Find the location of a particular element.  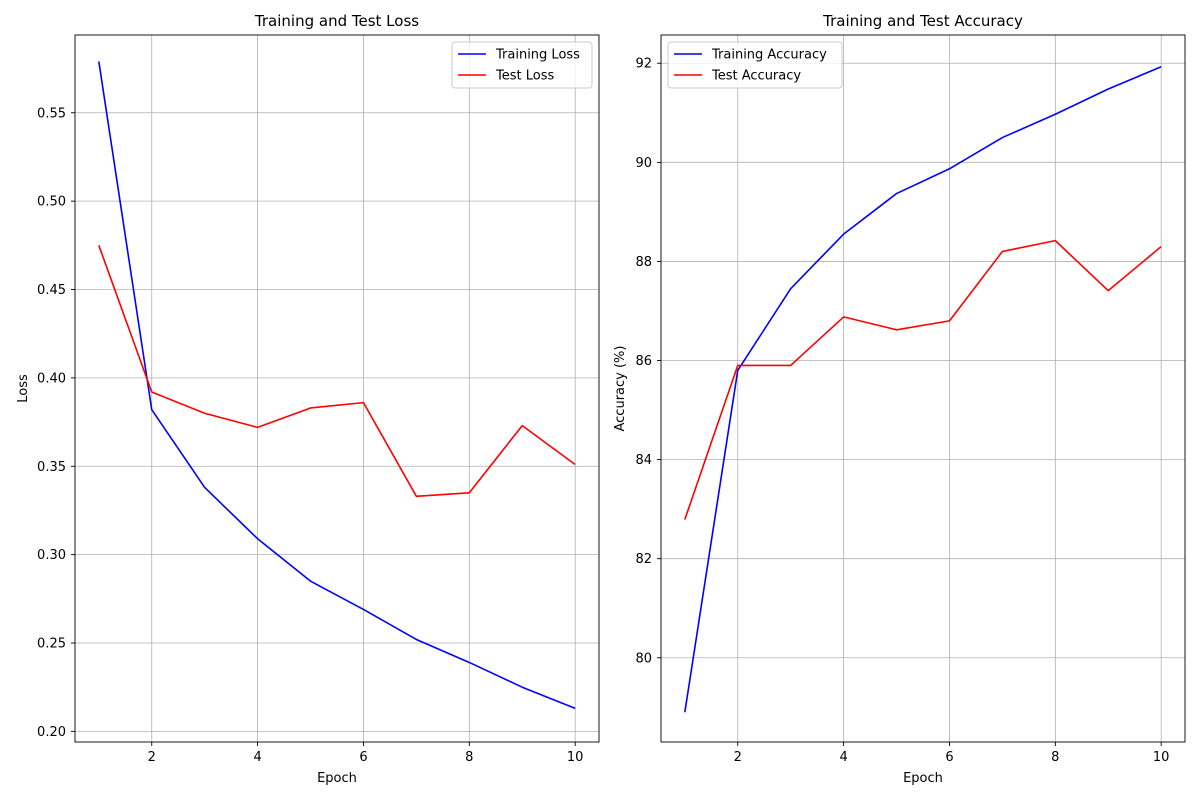

y-tick-label: 0.55 is located at coordinates (51, 113).